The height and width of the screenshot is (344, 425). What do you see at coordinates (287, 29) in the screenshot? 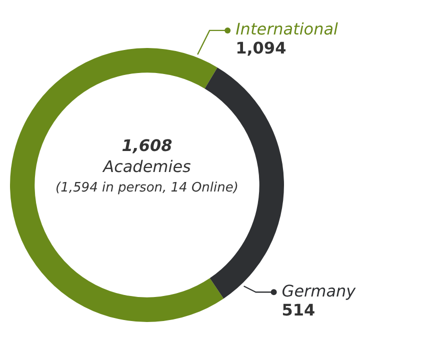
I see `legend-label: International` at bounding box center [287, 29].